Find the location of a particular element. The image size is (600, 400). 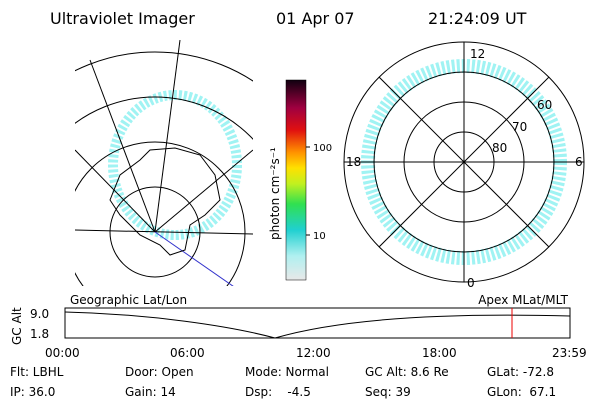

colorbar-tick: 100 is located at coordinates (322, 148).